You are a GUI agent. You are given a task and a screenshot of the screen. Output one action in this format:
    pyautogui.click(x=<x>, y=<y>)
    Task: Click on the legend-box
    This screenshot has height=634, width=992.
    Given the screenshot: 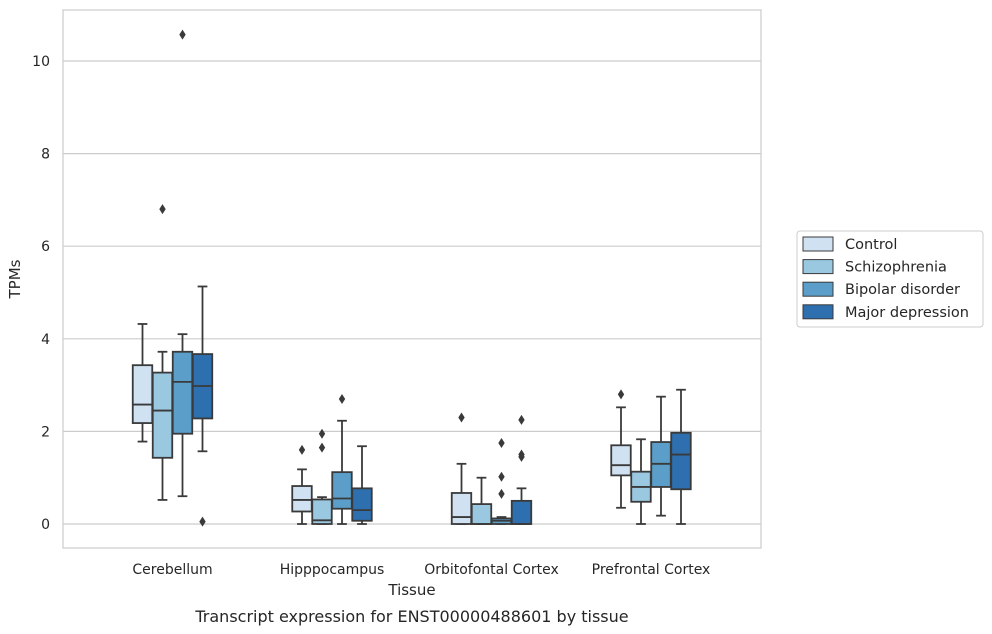 What is the action you would take?
    pyautogui.click(x=890, y=279)
    